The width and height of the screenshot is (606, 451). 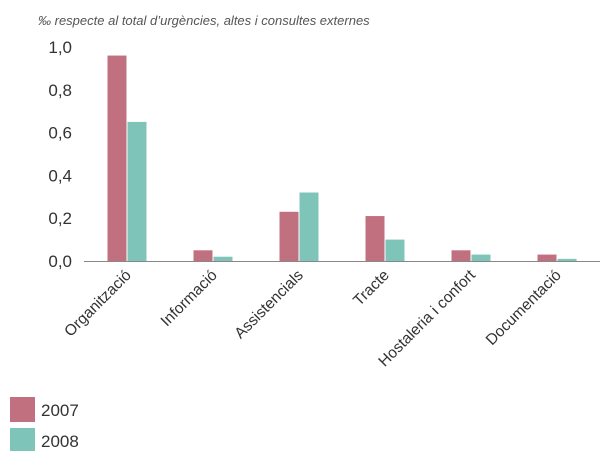 I want to click on legend-label: 2007, so click(x=60, y=410).